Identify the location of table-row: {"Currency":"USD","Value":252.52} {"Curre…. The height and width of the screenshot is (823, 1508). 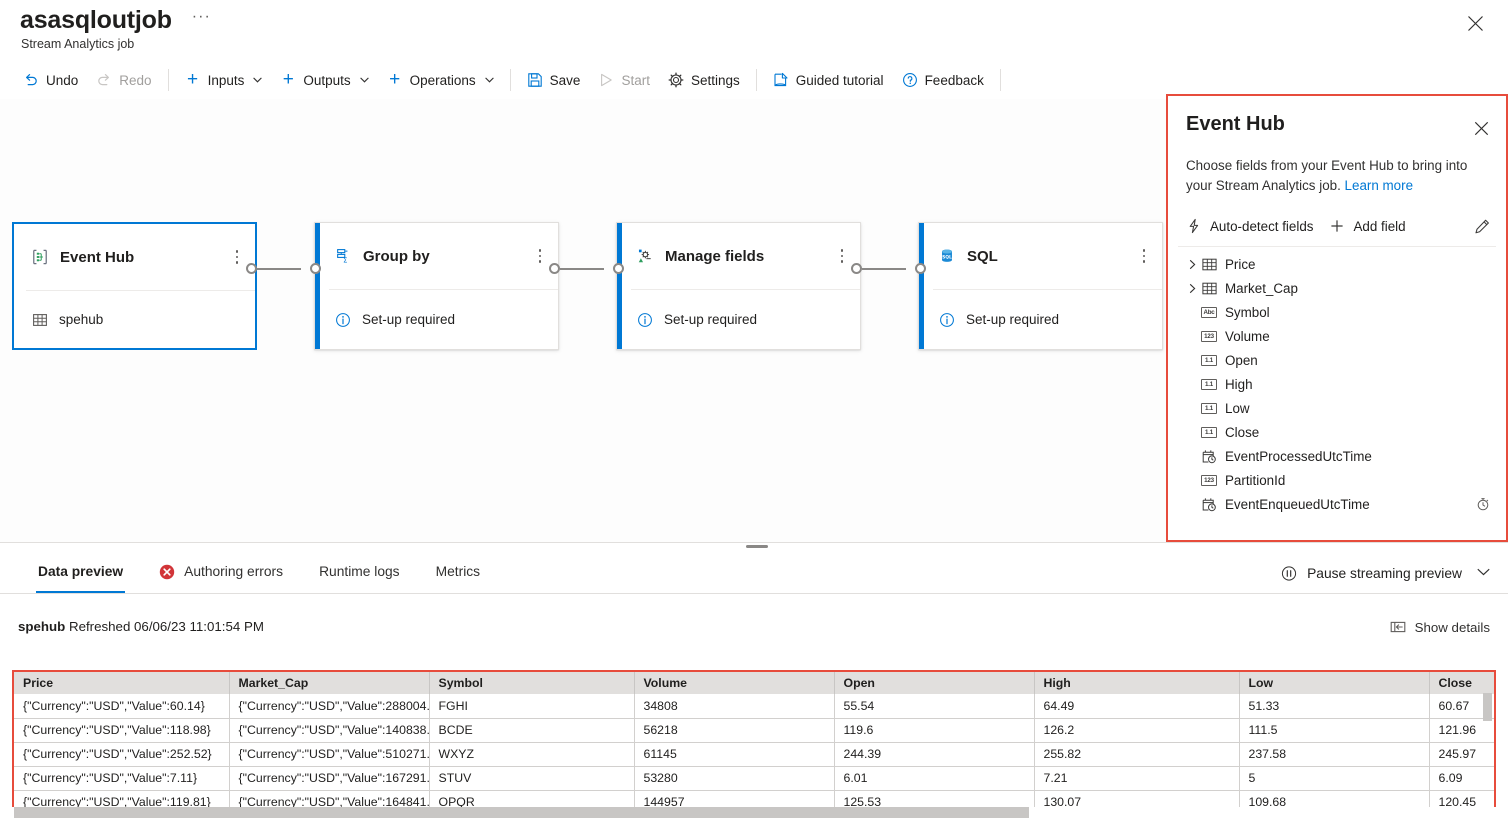
(754, 754).